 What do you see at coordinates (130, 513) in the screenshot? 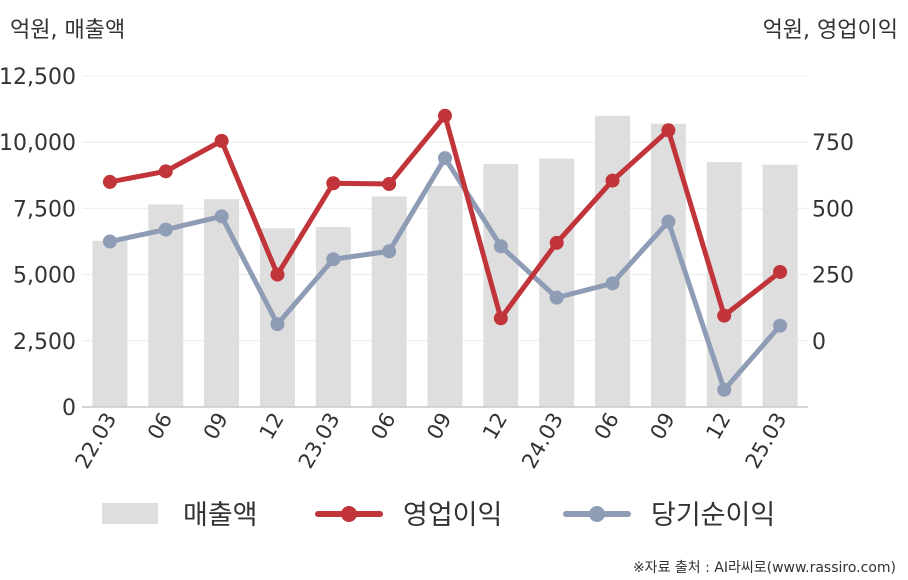
I see `legend-swatch-revenue` at bounding box center [130, 513].